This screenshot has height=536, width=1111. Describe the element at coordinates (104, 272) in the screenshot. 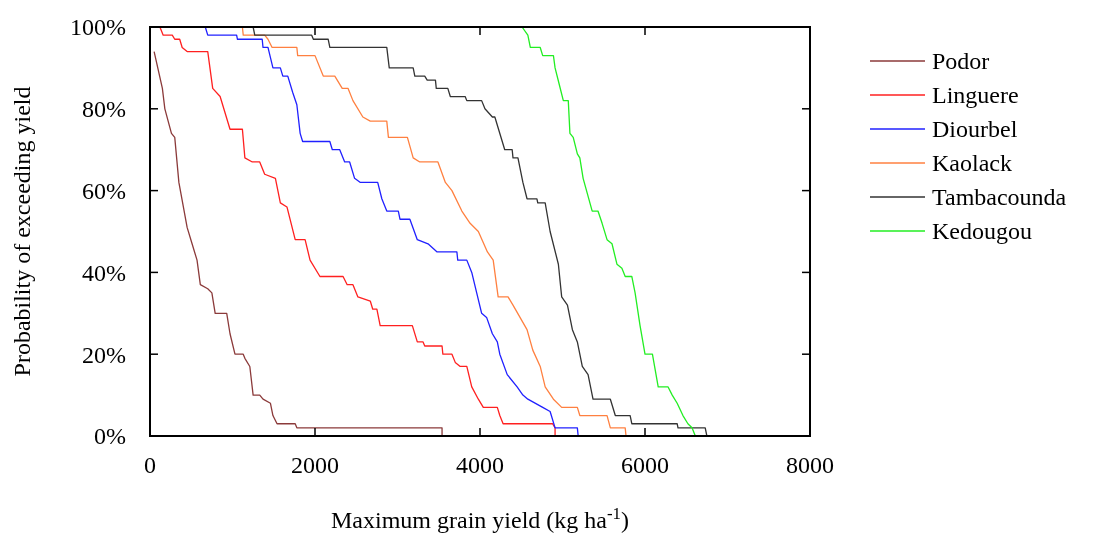

I see `y-tick-label: 40%` at that location.